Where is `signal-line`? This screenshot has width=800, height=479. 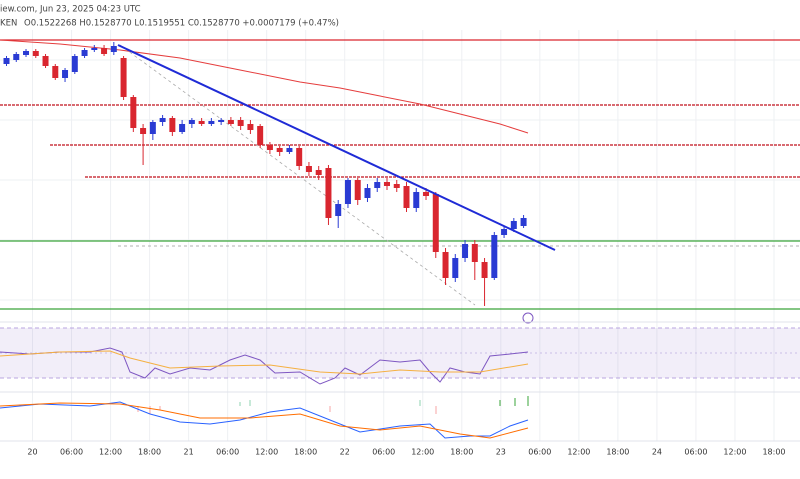
signal-line is located at coordinates (264, 420).